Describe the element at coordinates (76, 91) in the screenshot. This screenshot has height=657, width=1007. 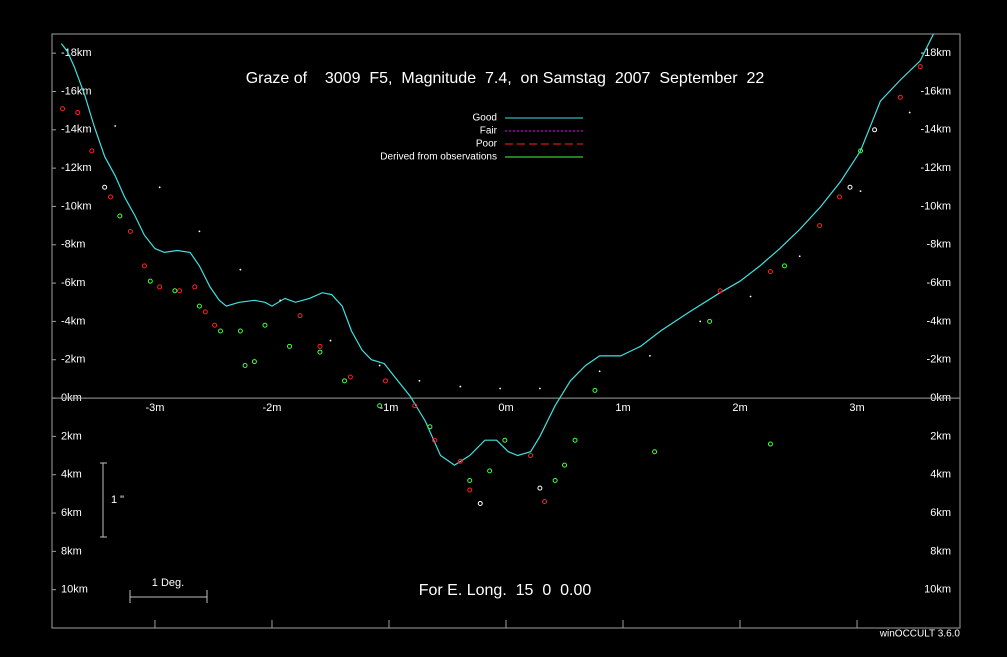
I see `y-tick-label: -16km` at that location.